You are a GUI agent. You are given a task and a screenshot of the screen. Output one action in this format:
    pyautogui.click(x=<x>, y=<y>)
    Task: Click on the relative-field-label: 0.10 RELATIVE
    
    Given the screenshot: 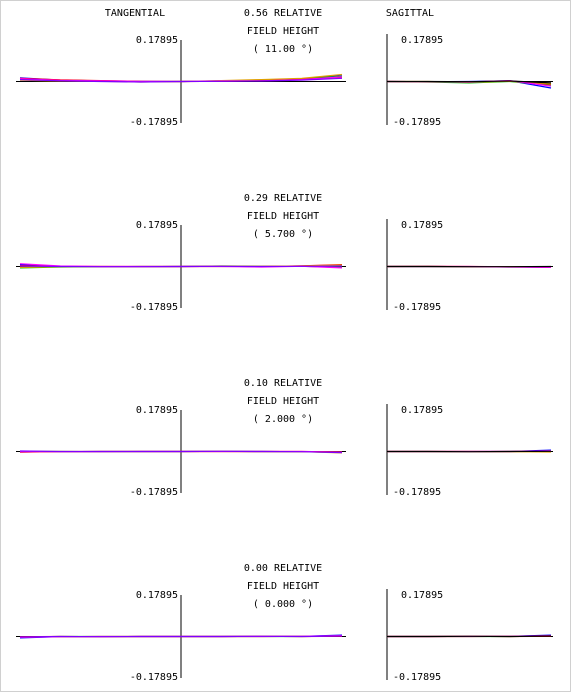 What is the action you would take?
    pyautogui.click(x=283, y=383)
    